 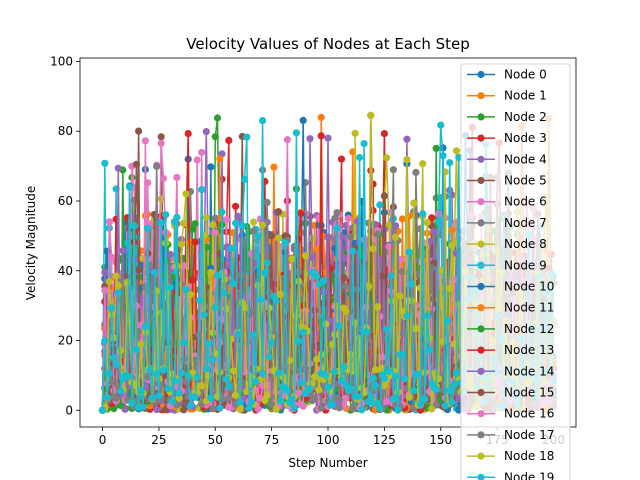 What do you see at coordinates (61, 61) in the screenshot?
I see `y-tick-label-5: 100` at bounding box center [61, 61].